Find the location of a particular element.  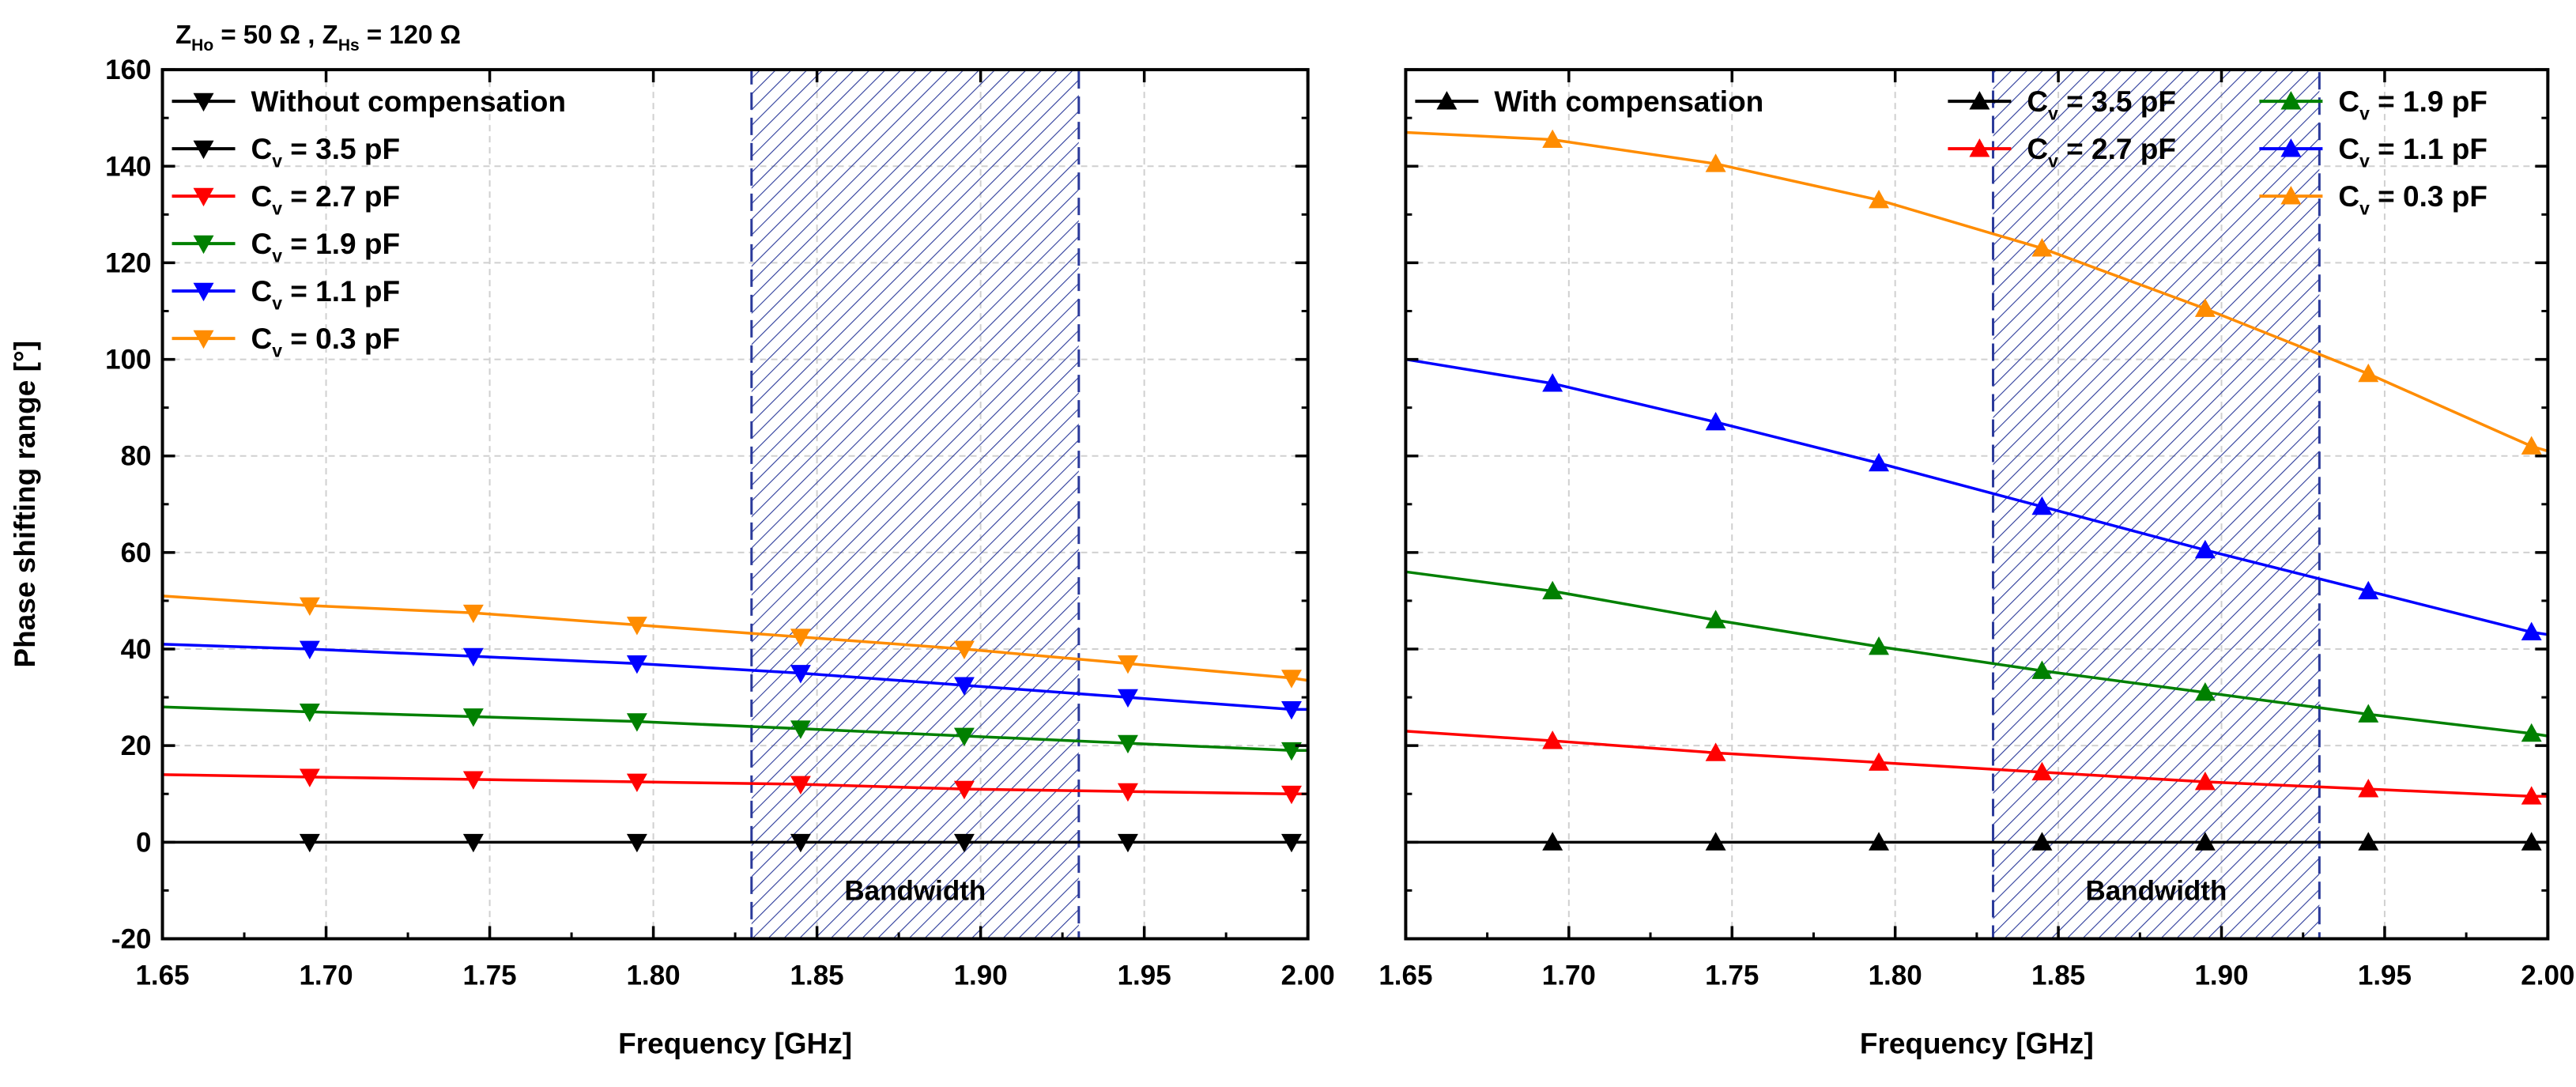

legend-heading: Without compensation is located at coordinates (408, 102).